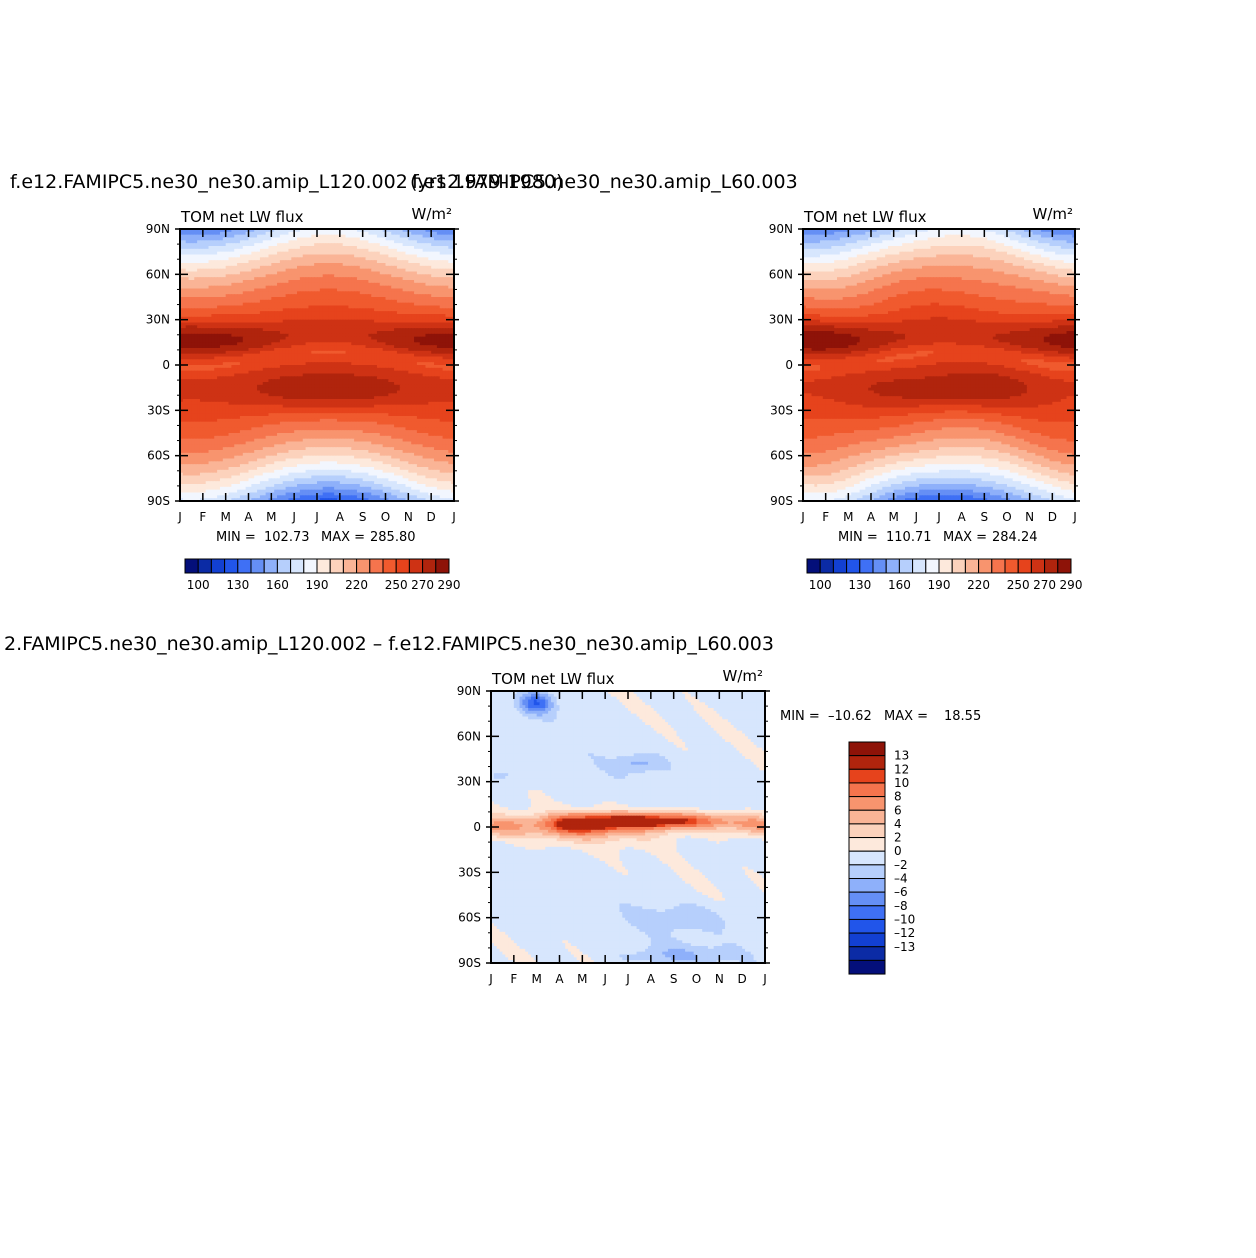 The height and width of the screenshot is (1258, 1256). What do you see at coordinates (605, 182) in the screenshot?
I see `panel2-title: f.e12.FAMIPC5.ne30_ne30.amip_L60.003` at bounding box center [605, 182].